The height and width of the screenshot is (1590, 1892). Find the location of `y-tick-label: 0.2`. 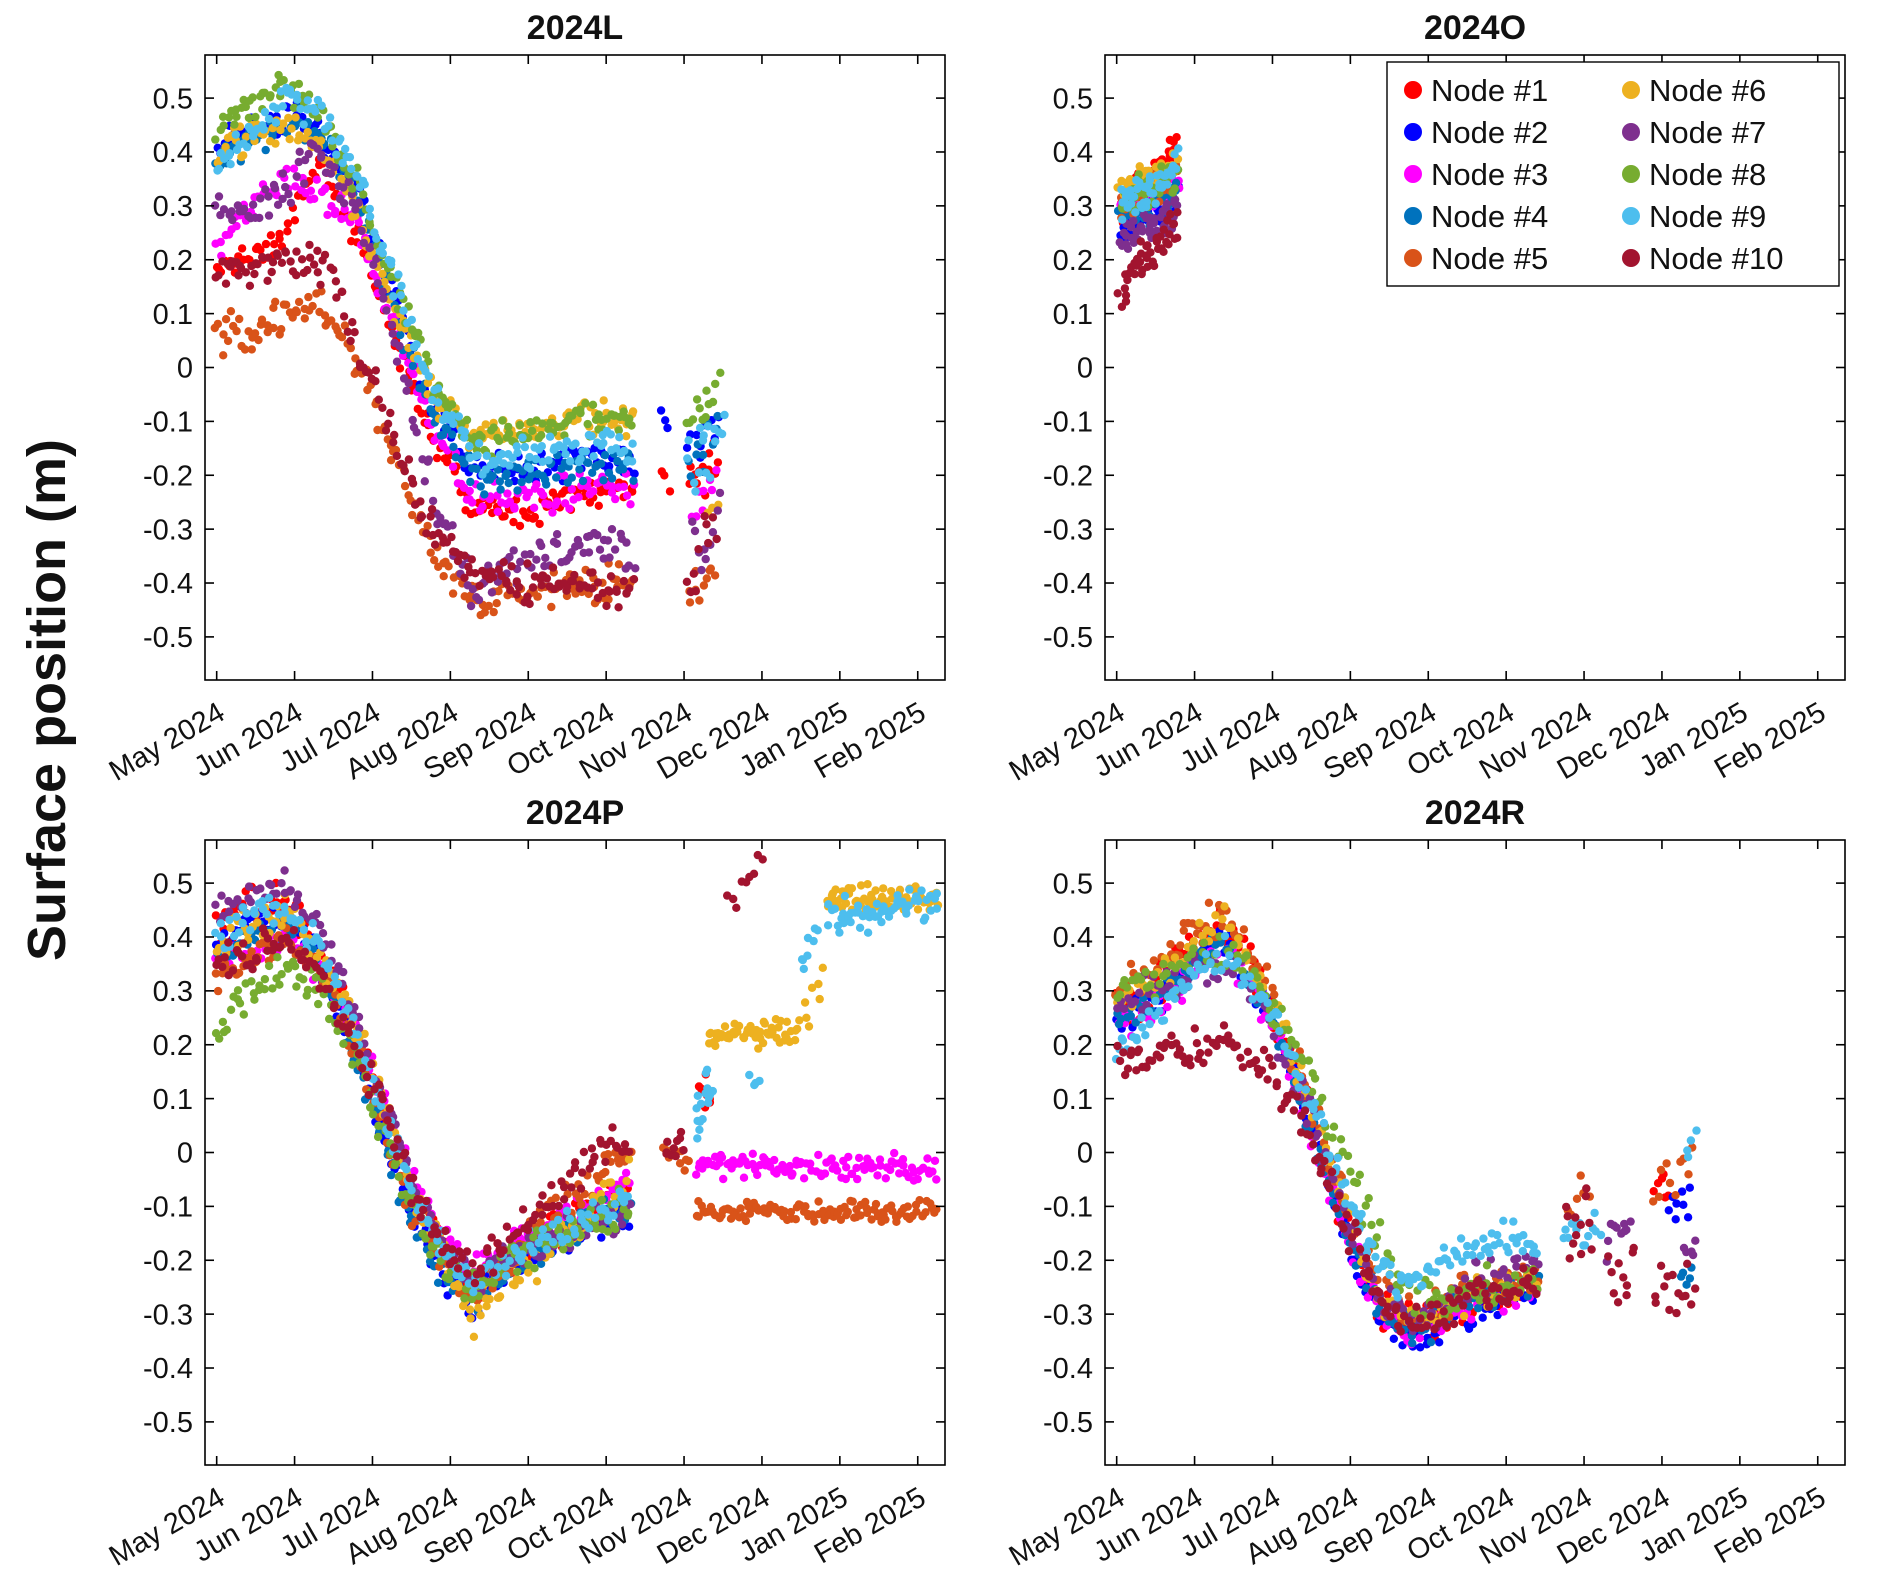

y-tick-label: 0.2 is located at coordinates (173, 261).